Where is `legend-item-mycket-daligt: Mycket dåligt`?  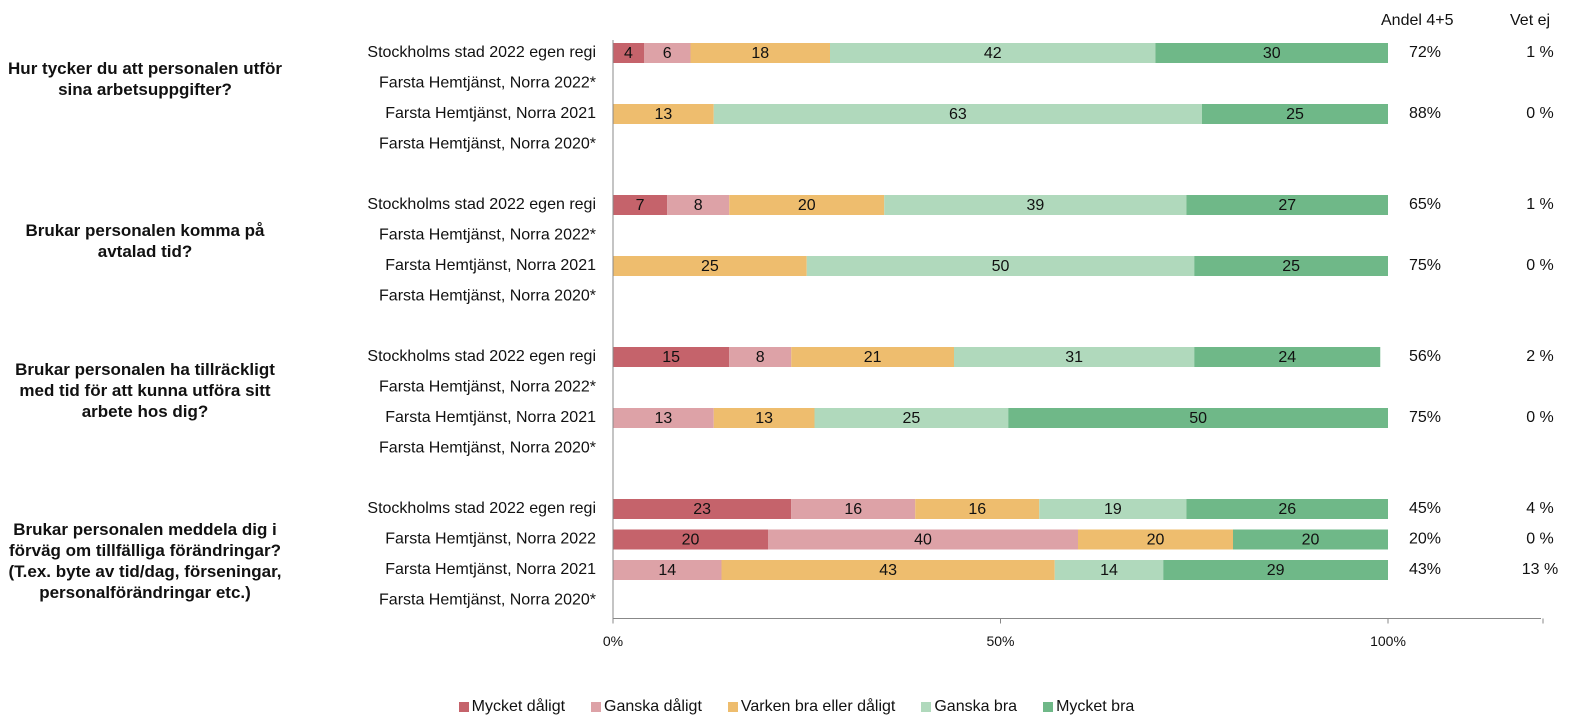
legend-item-mycket-daligt: Mycket dåligt is located at coordinates (512, 707).